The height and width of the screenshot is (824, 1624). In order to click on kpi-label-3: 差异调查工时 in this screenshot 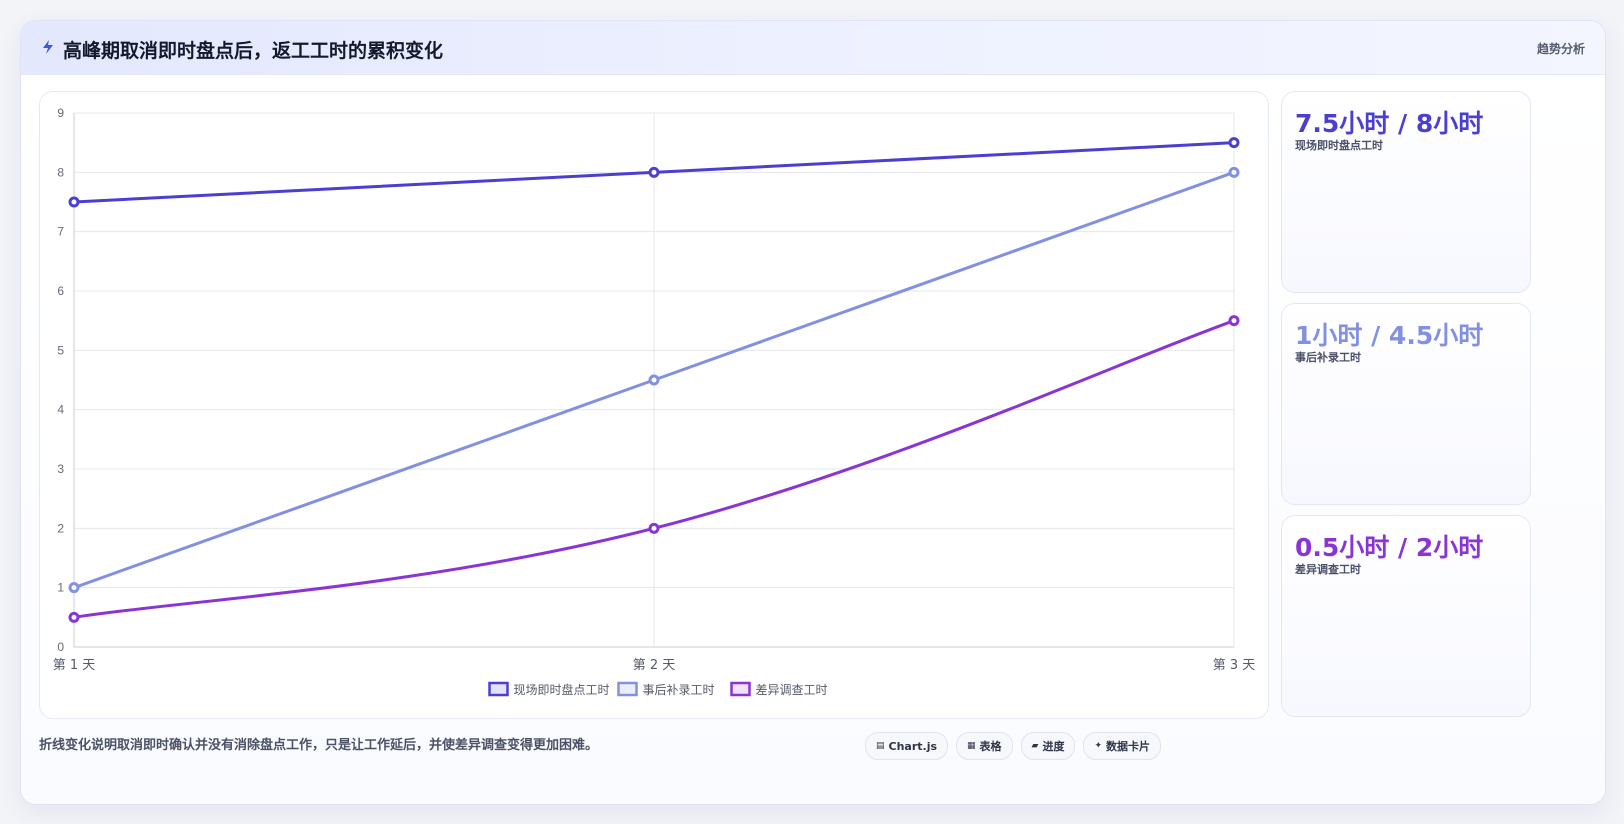, I will do `click(1328, 569)`.